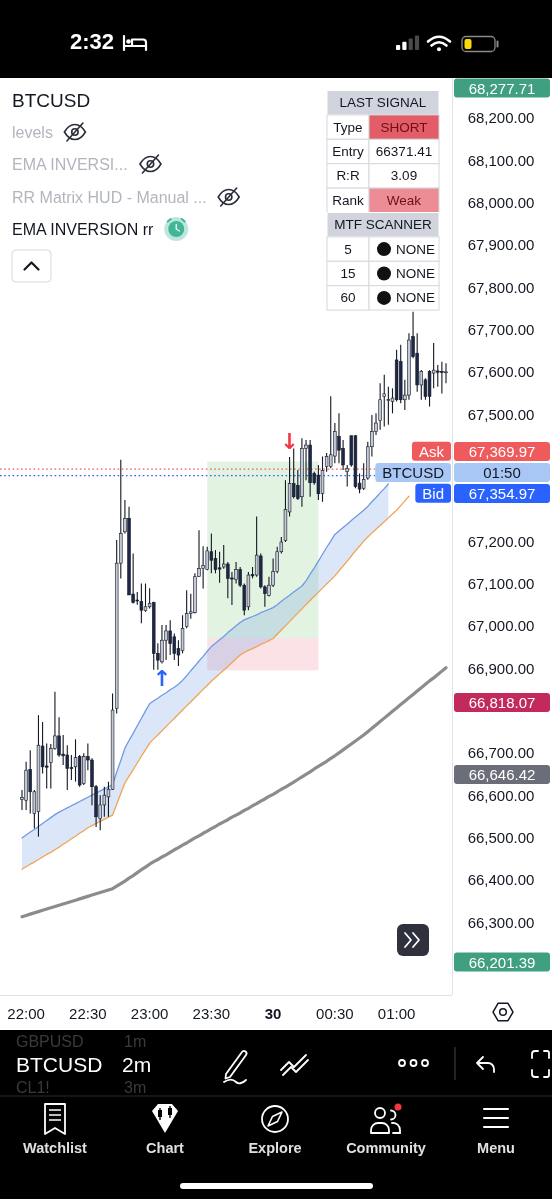  What do you see at coordinates (386, 1148) in the screenshot?
I see `text: Community` at bounding box center [386, 1148].